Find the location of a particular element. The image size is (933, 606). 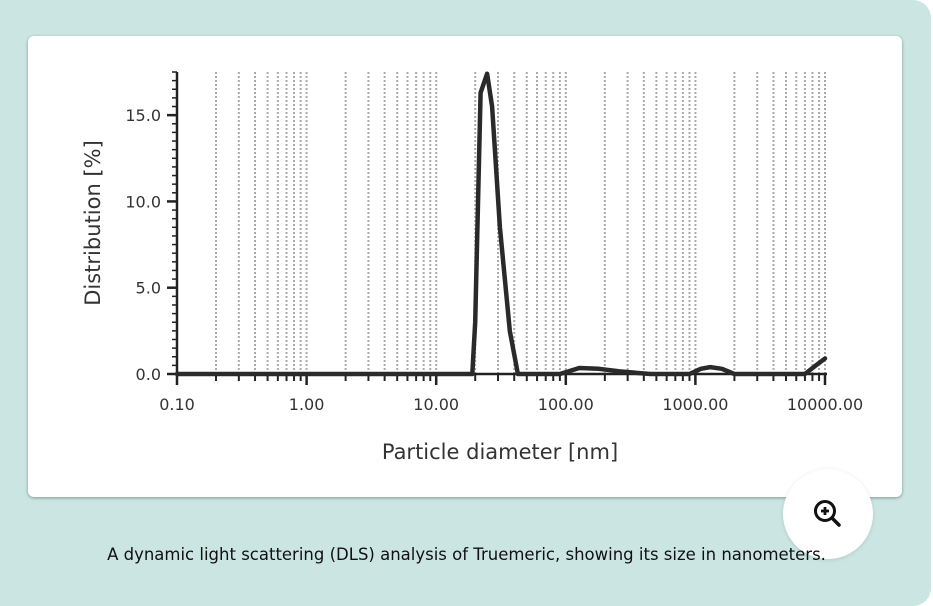

zoom-in-icon is located at coordinates (827, 513).